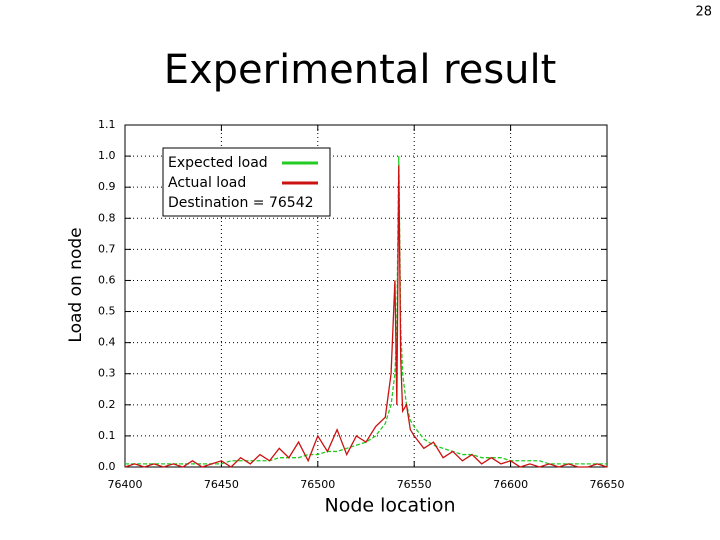 This screenshot has width=720, height=540. I want to click on chart-title: Experimental result, so click(360, 70).